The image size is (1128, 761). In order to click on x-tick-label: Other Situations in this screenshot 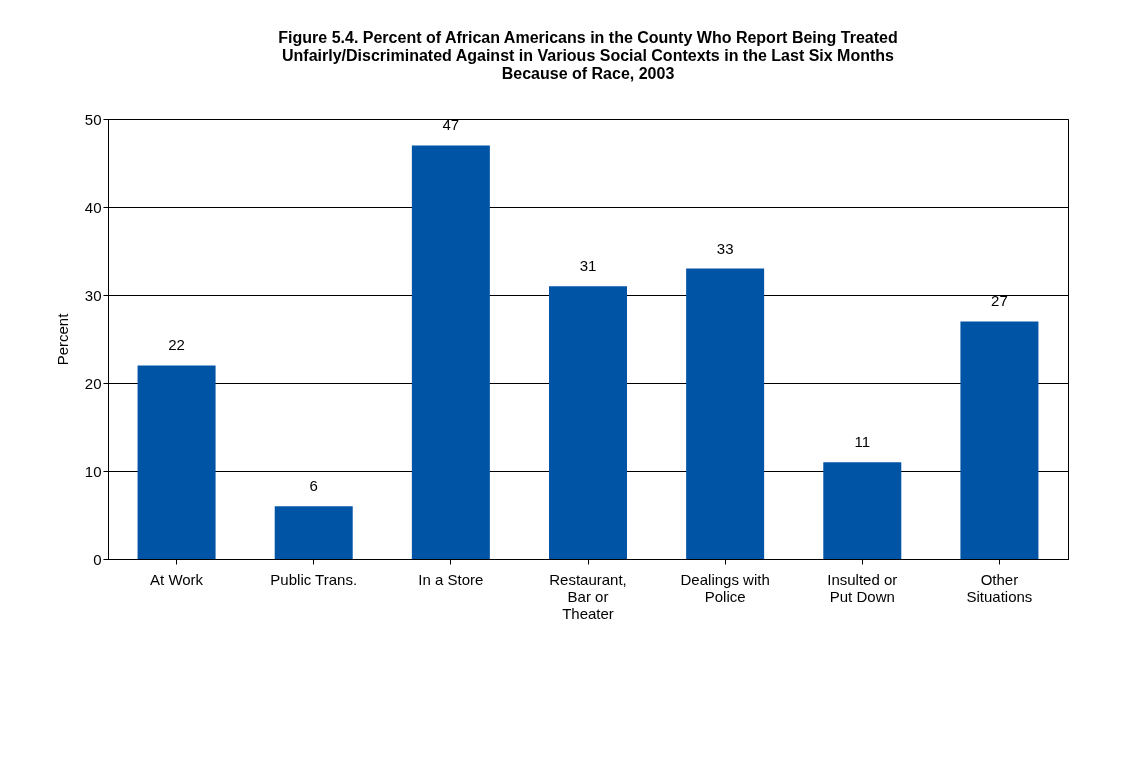, I will do `click(999, 587)`.